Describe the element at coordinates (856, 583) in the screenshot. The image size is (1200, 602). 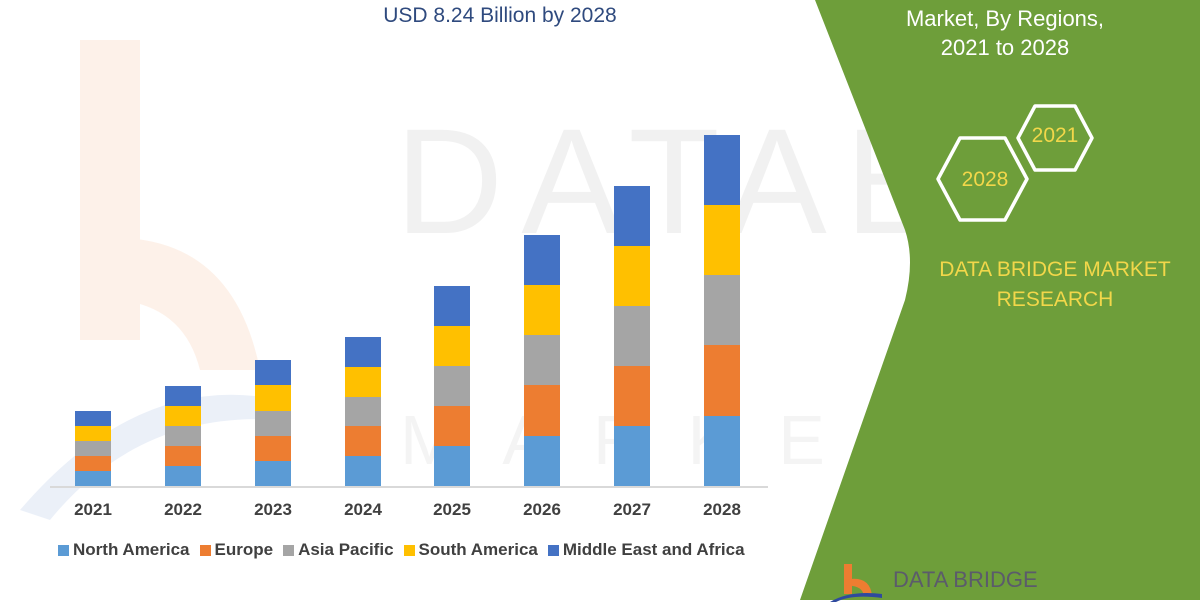
I see `data-bridge-logo-icon` at that location.